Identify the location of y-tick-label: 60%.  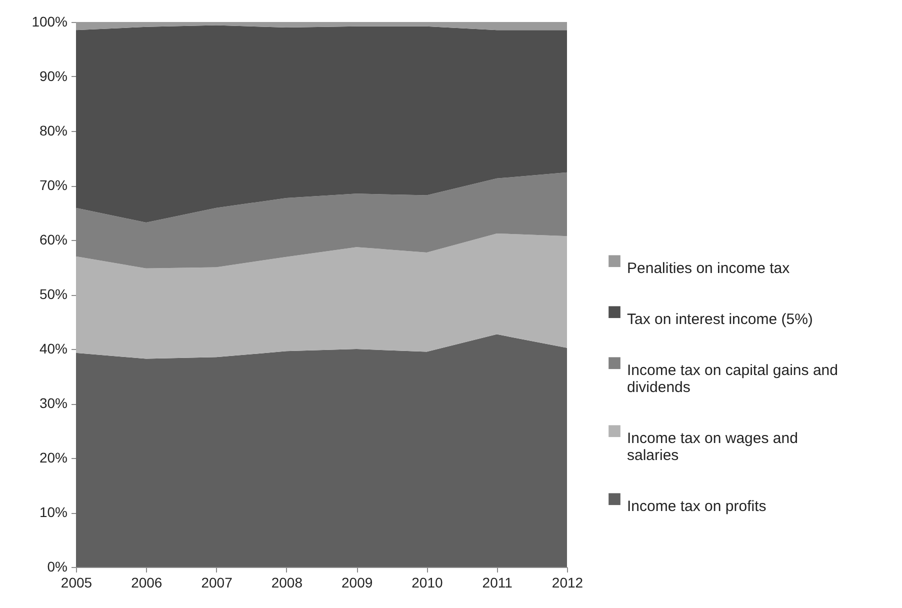
(53, 240).